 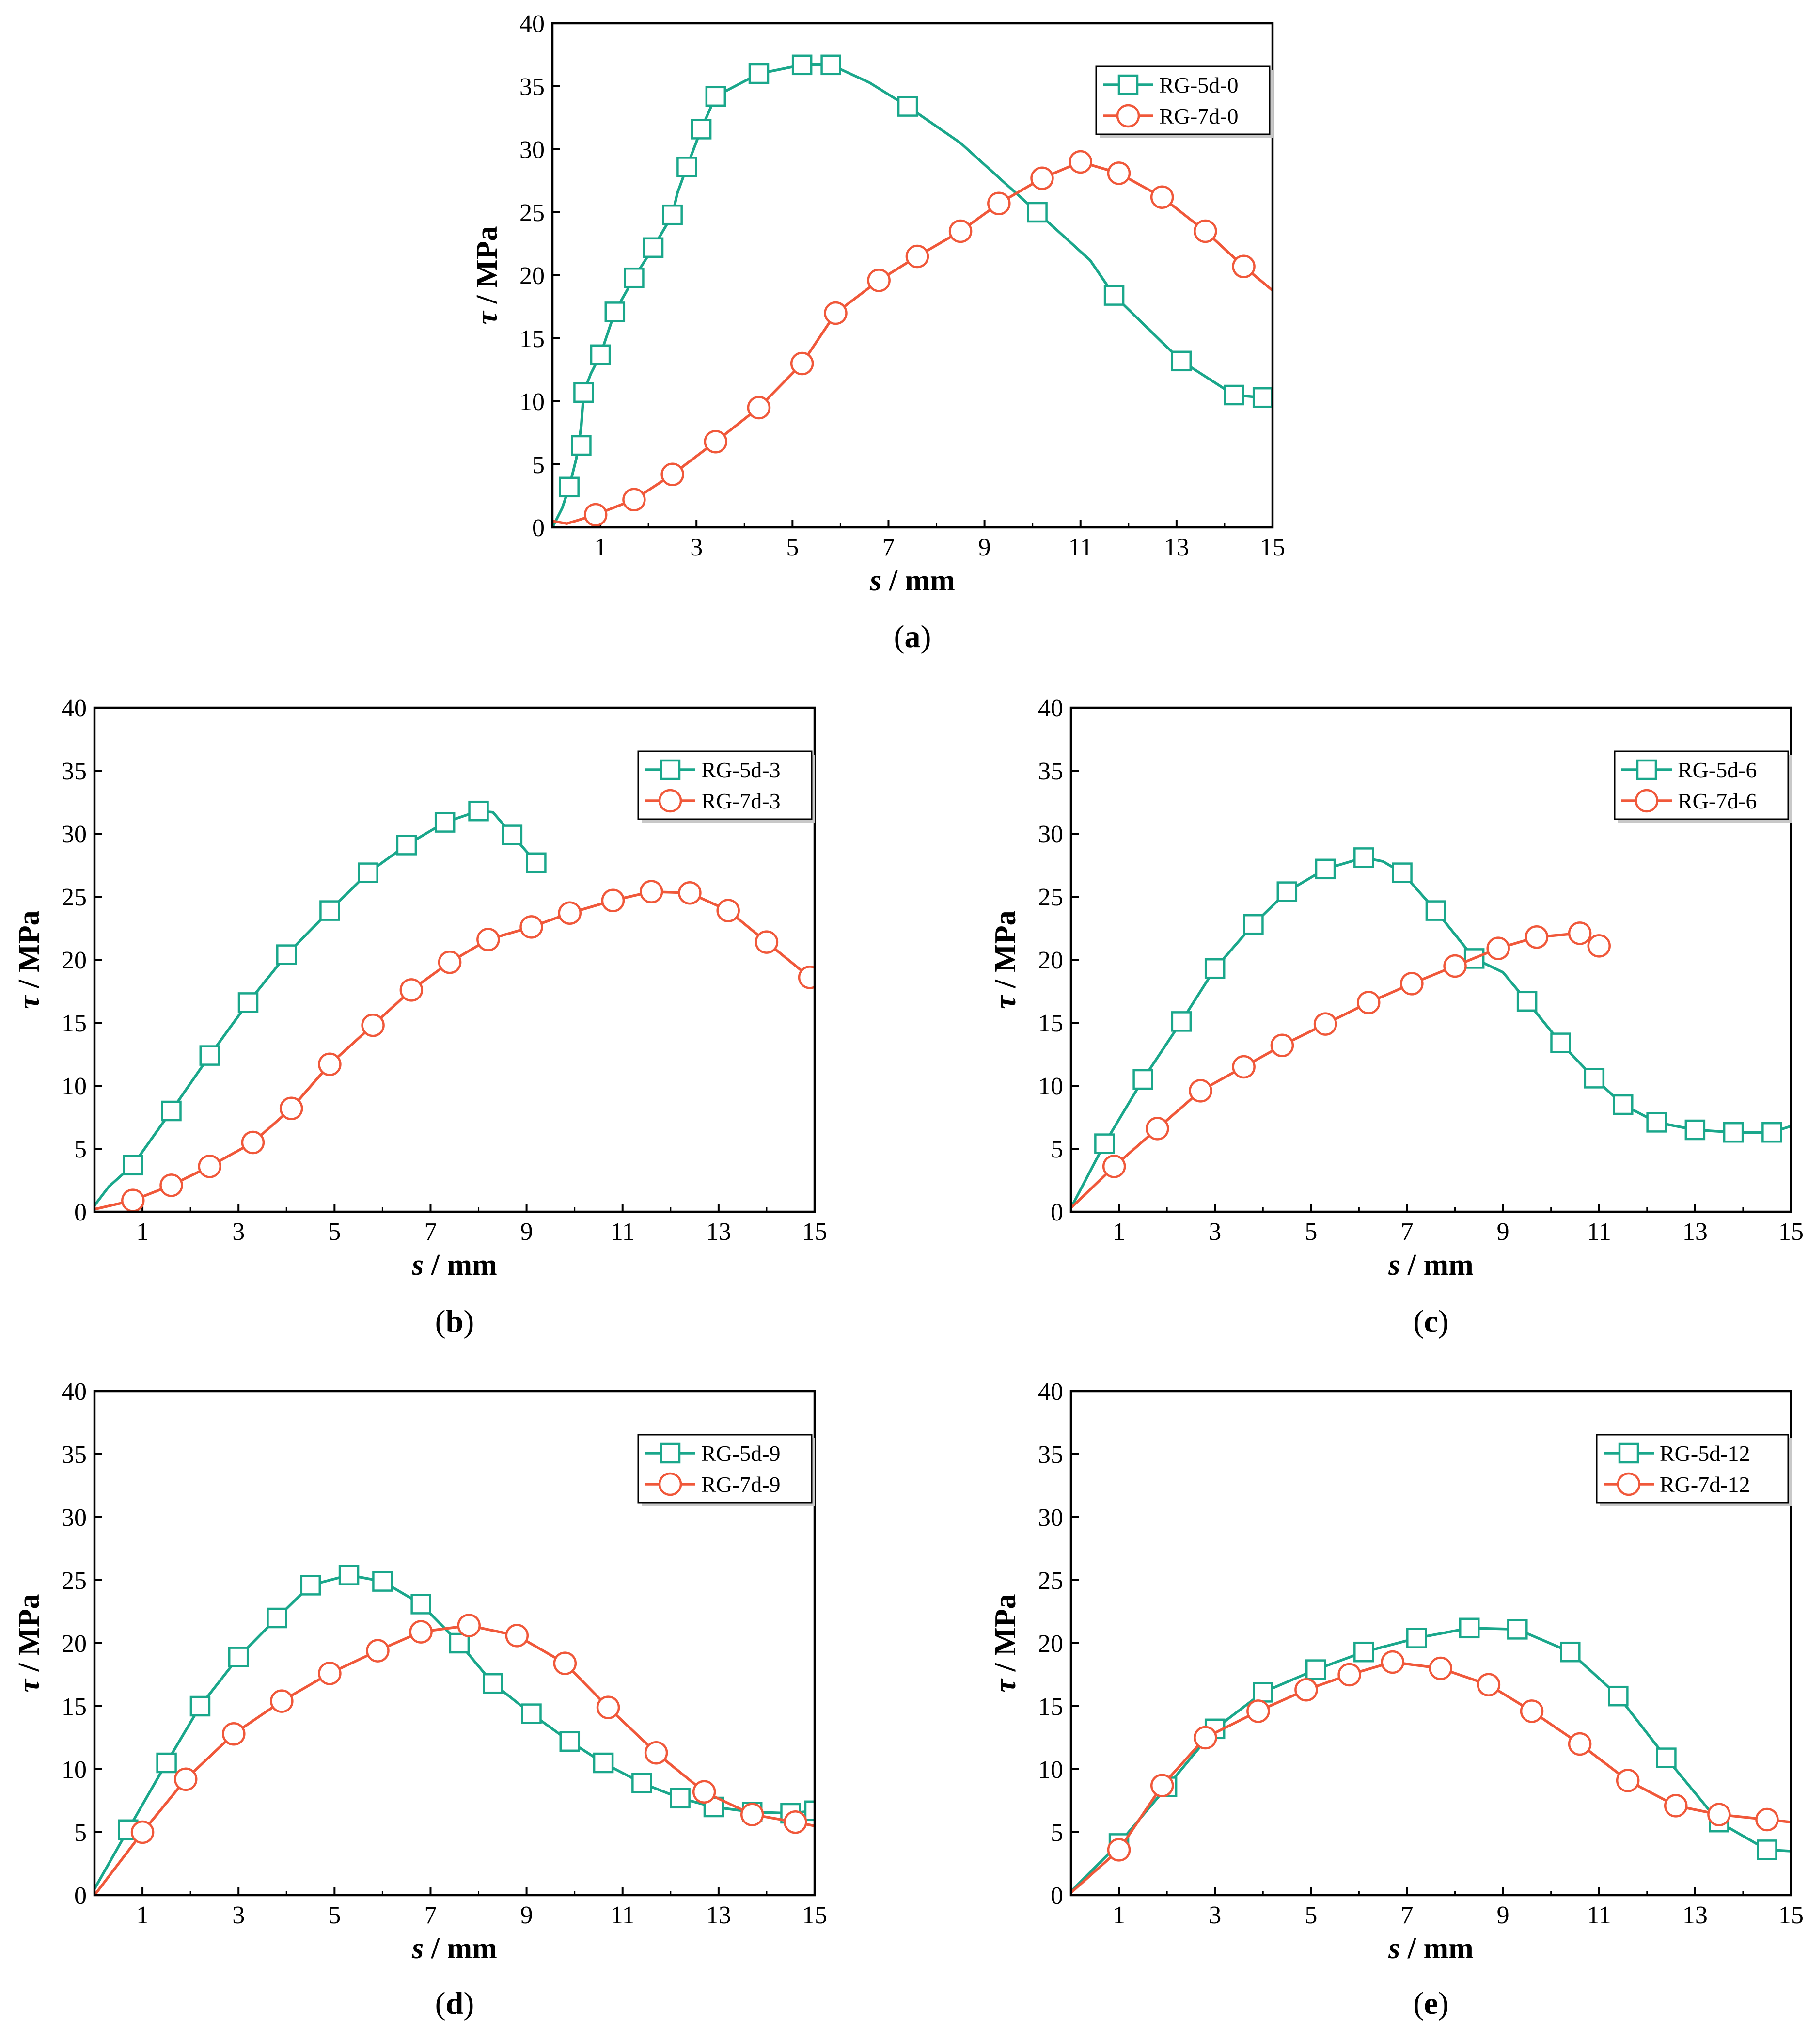 What do you see at coordinates (1431, 1321) in the screenshot?
I see `panel-letter: c` at bounding box center [1431, 1321].